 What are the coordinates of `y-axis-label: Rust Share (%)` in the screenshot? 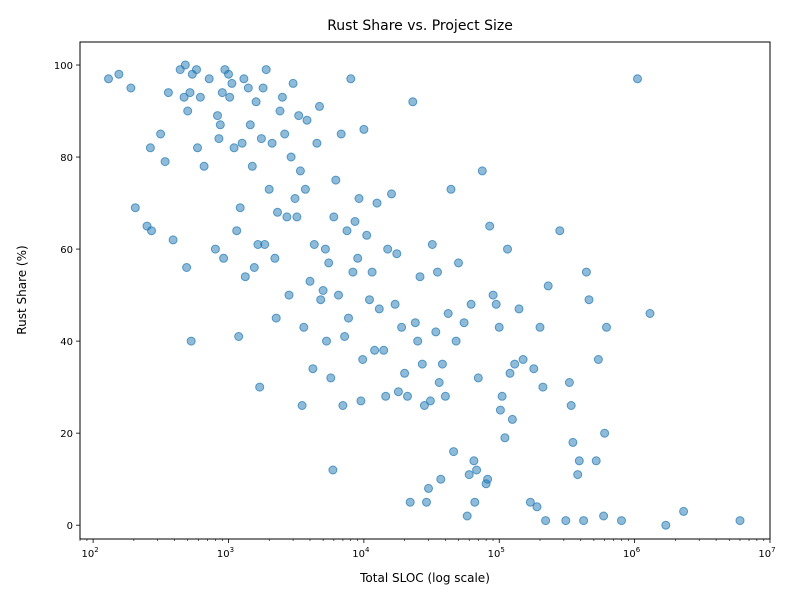 It's located at (22, 289).